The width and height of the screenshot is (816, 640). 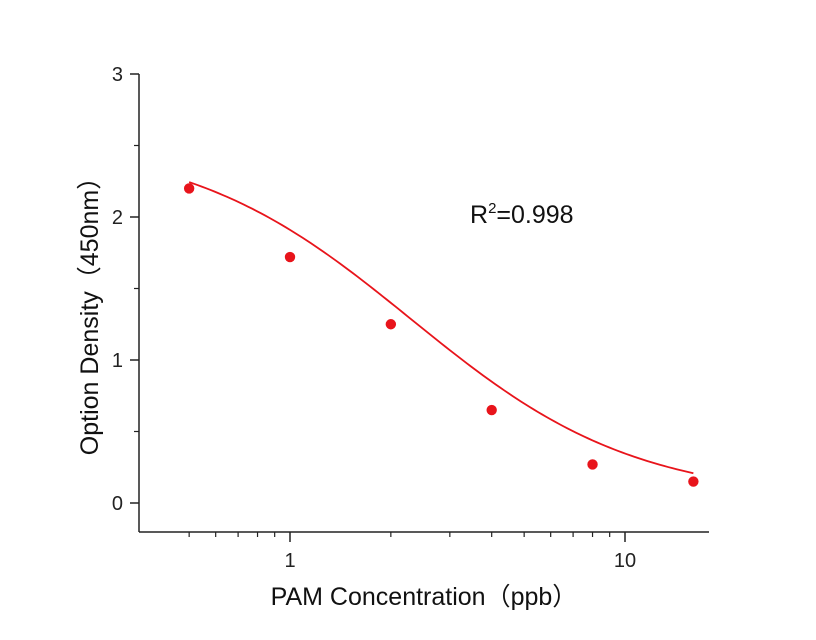 What do you see at coordinates (412, 552) in the screenshot?
I see `x-ticks: 1 10` at bounding box center [412, 552].